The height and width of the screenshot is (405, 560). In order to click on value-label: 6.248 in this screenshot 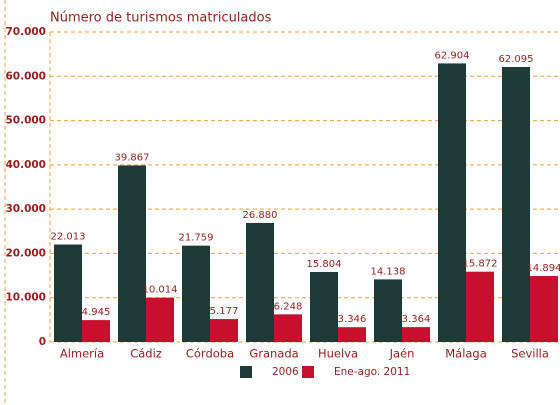, I will do `click(288, 306)`.